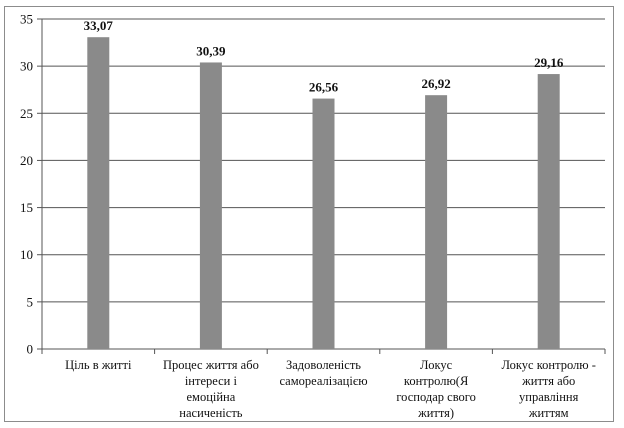 The height and width of the screenshot is (428, 624). I want to click on category-label-line: інтереси і, so click(211, 381).